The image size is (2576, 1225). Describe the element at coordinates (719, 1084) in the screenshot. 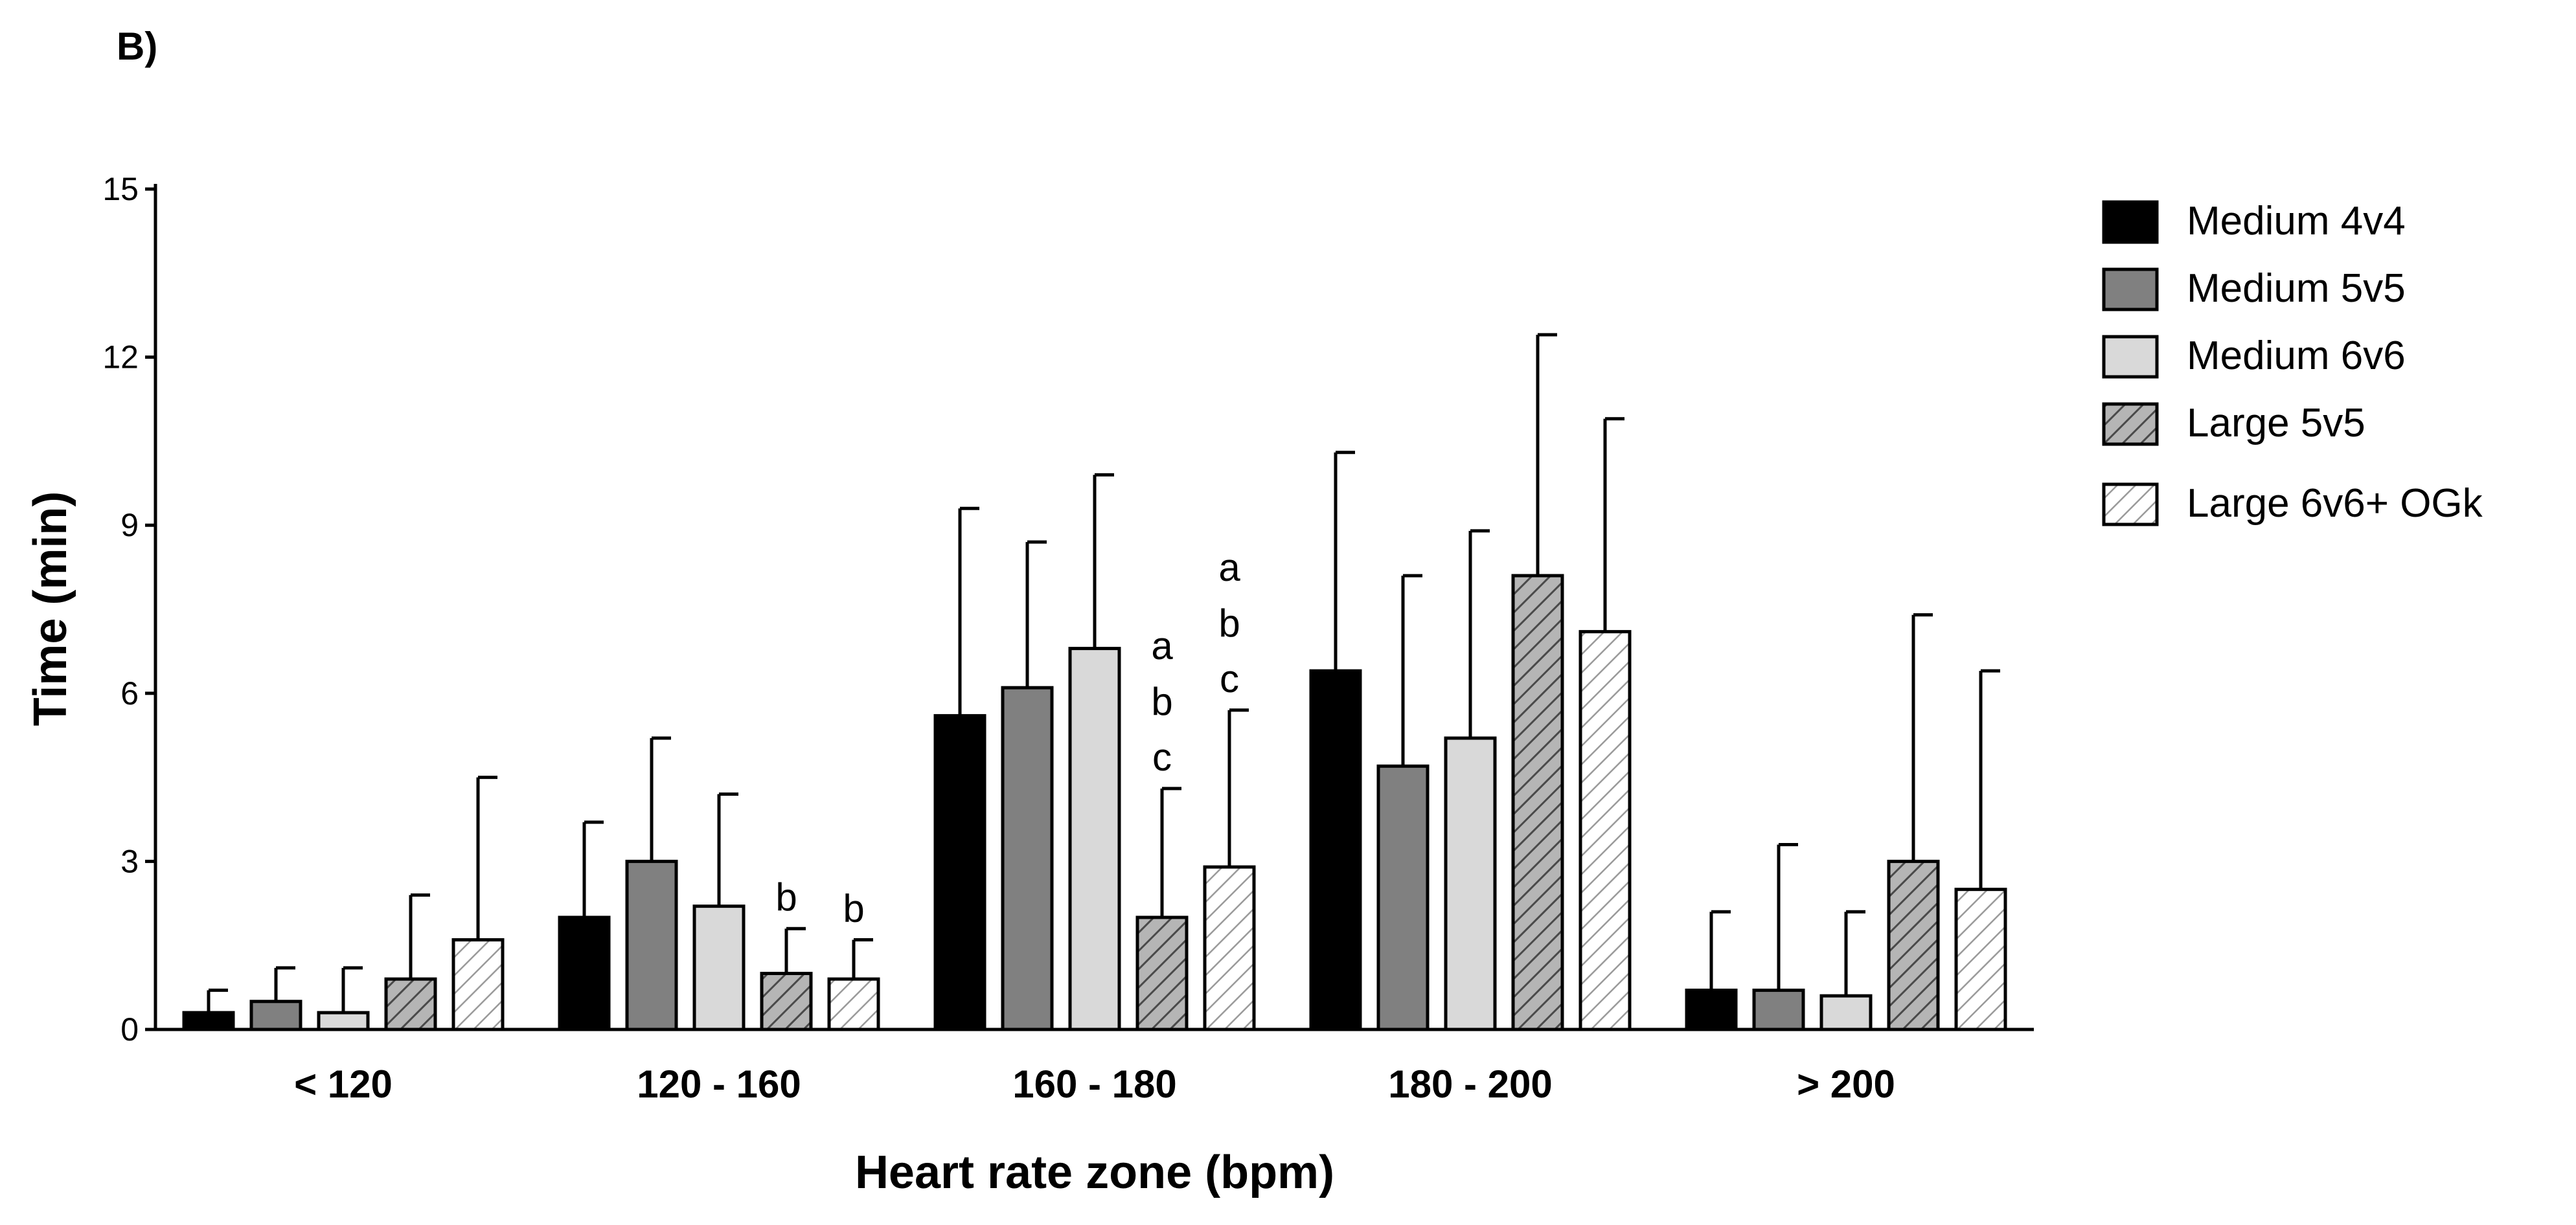

I see `x-tick-label: 120 - 160` at that location.